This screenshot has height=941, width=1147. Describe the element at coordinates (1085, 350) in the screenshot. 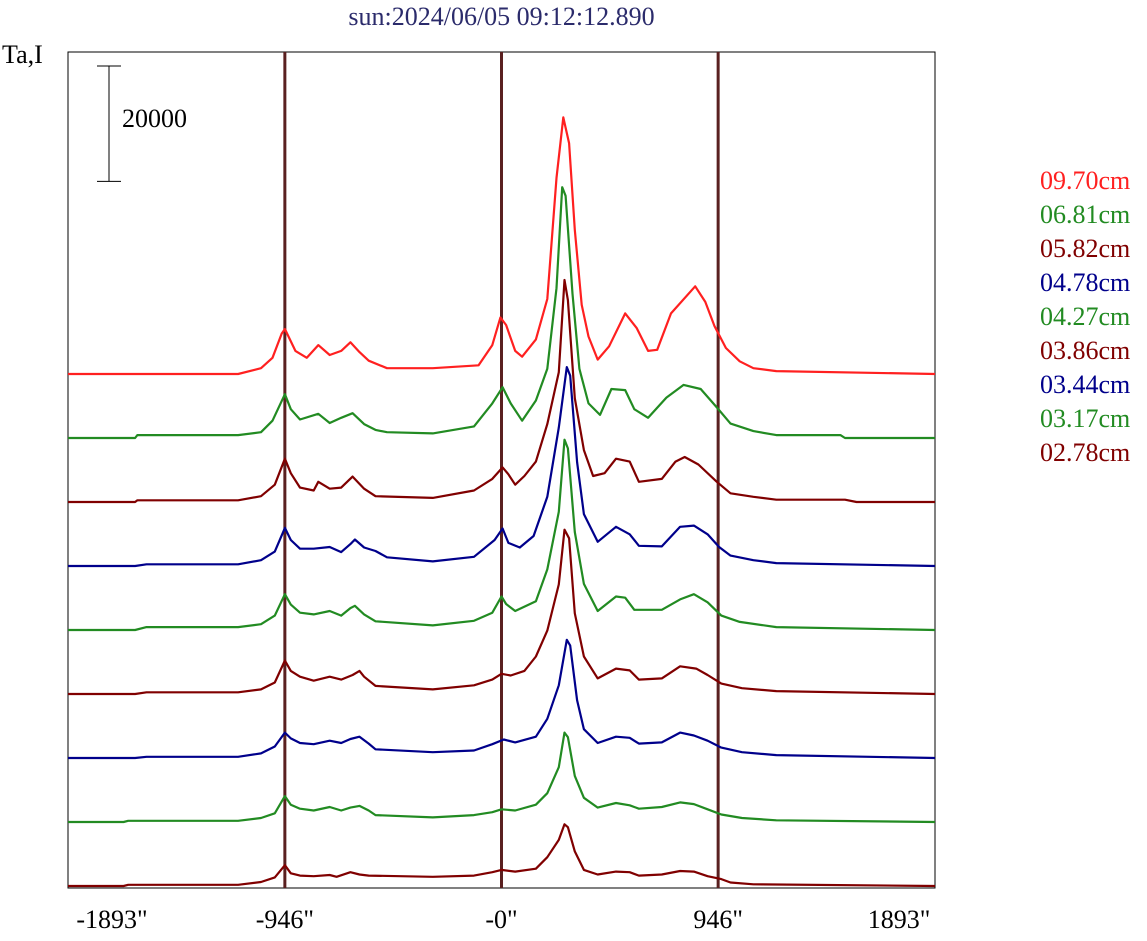

I see `legend-entry: 03.86cm` at that location.